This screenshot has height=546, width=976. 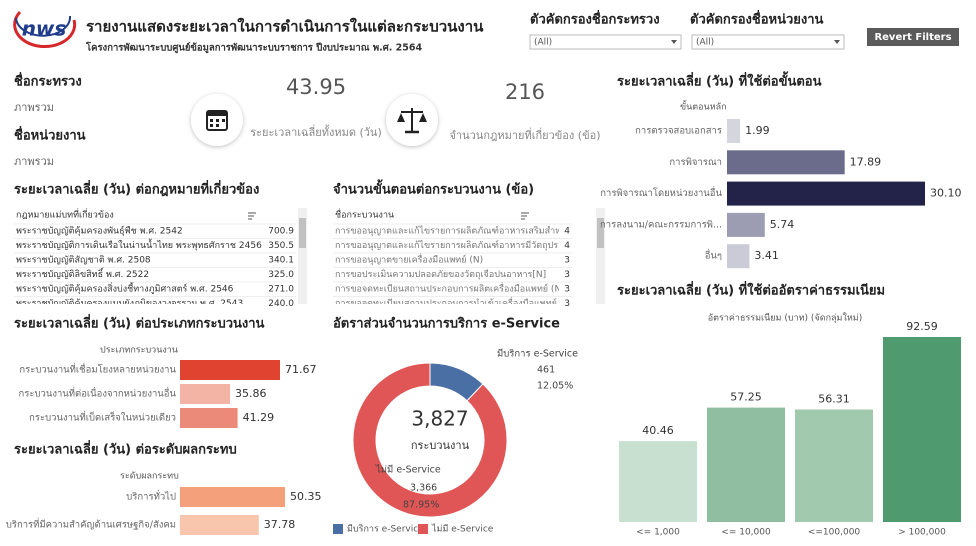 I want to click on category-label: อื่นๆ, so click(x=713, y=255).